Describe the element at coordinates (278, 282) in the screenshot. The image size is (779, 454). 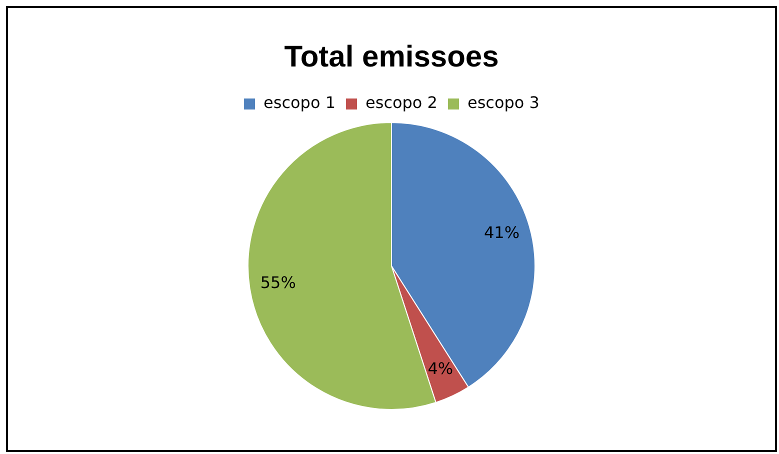
I see `data-label: 55%` at that location.